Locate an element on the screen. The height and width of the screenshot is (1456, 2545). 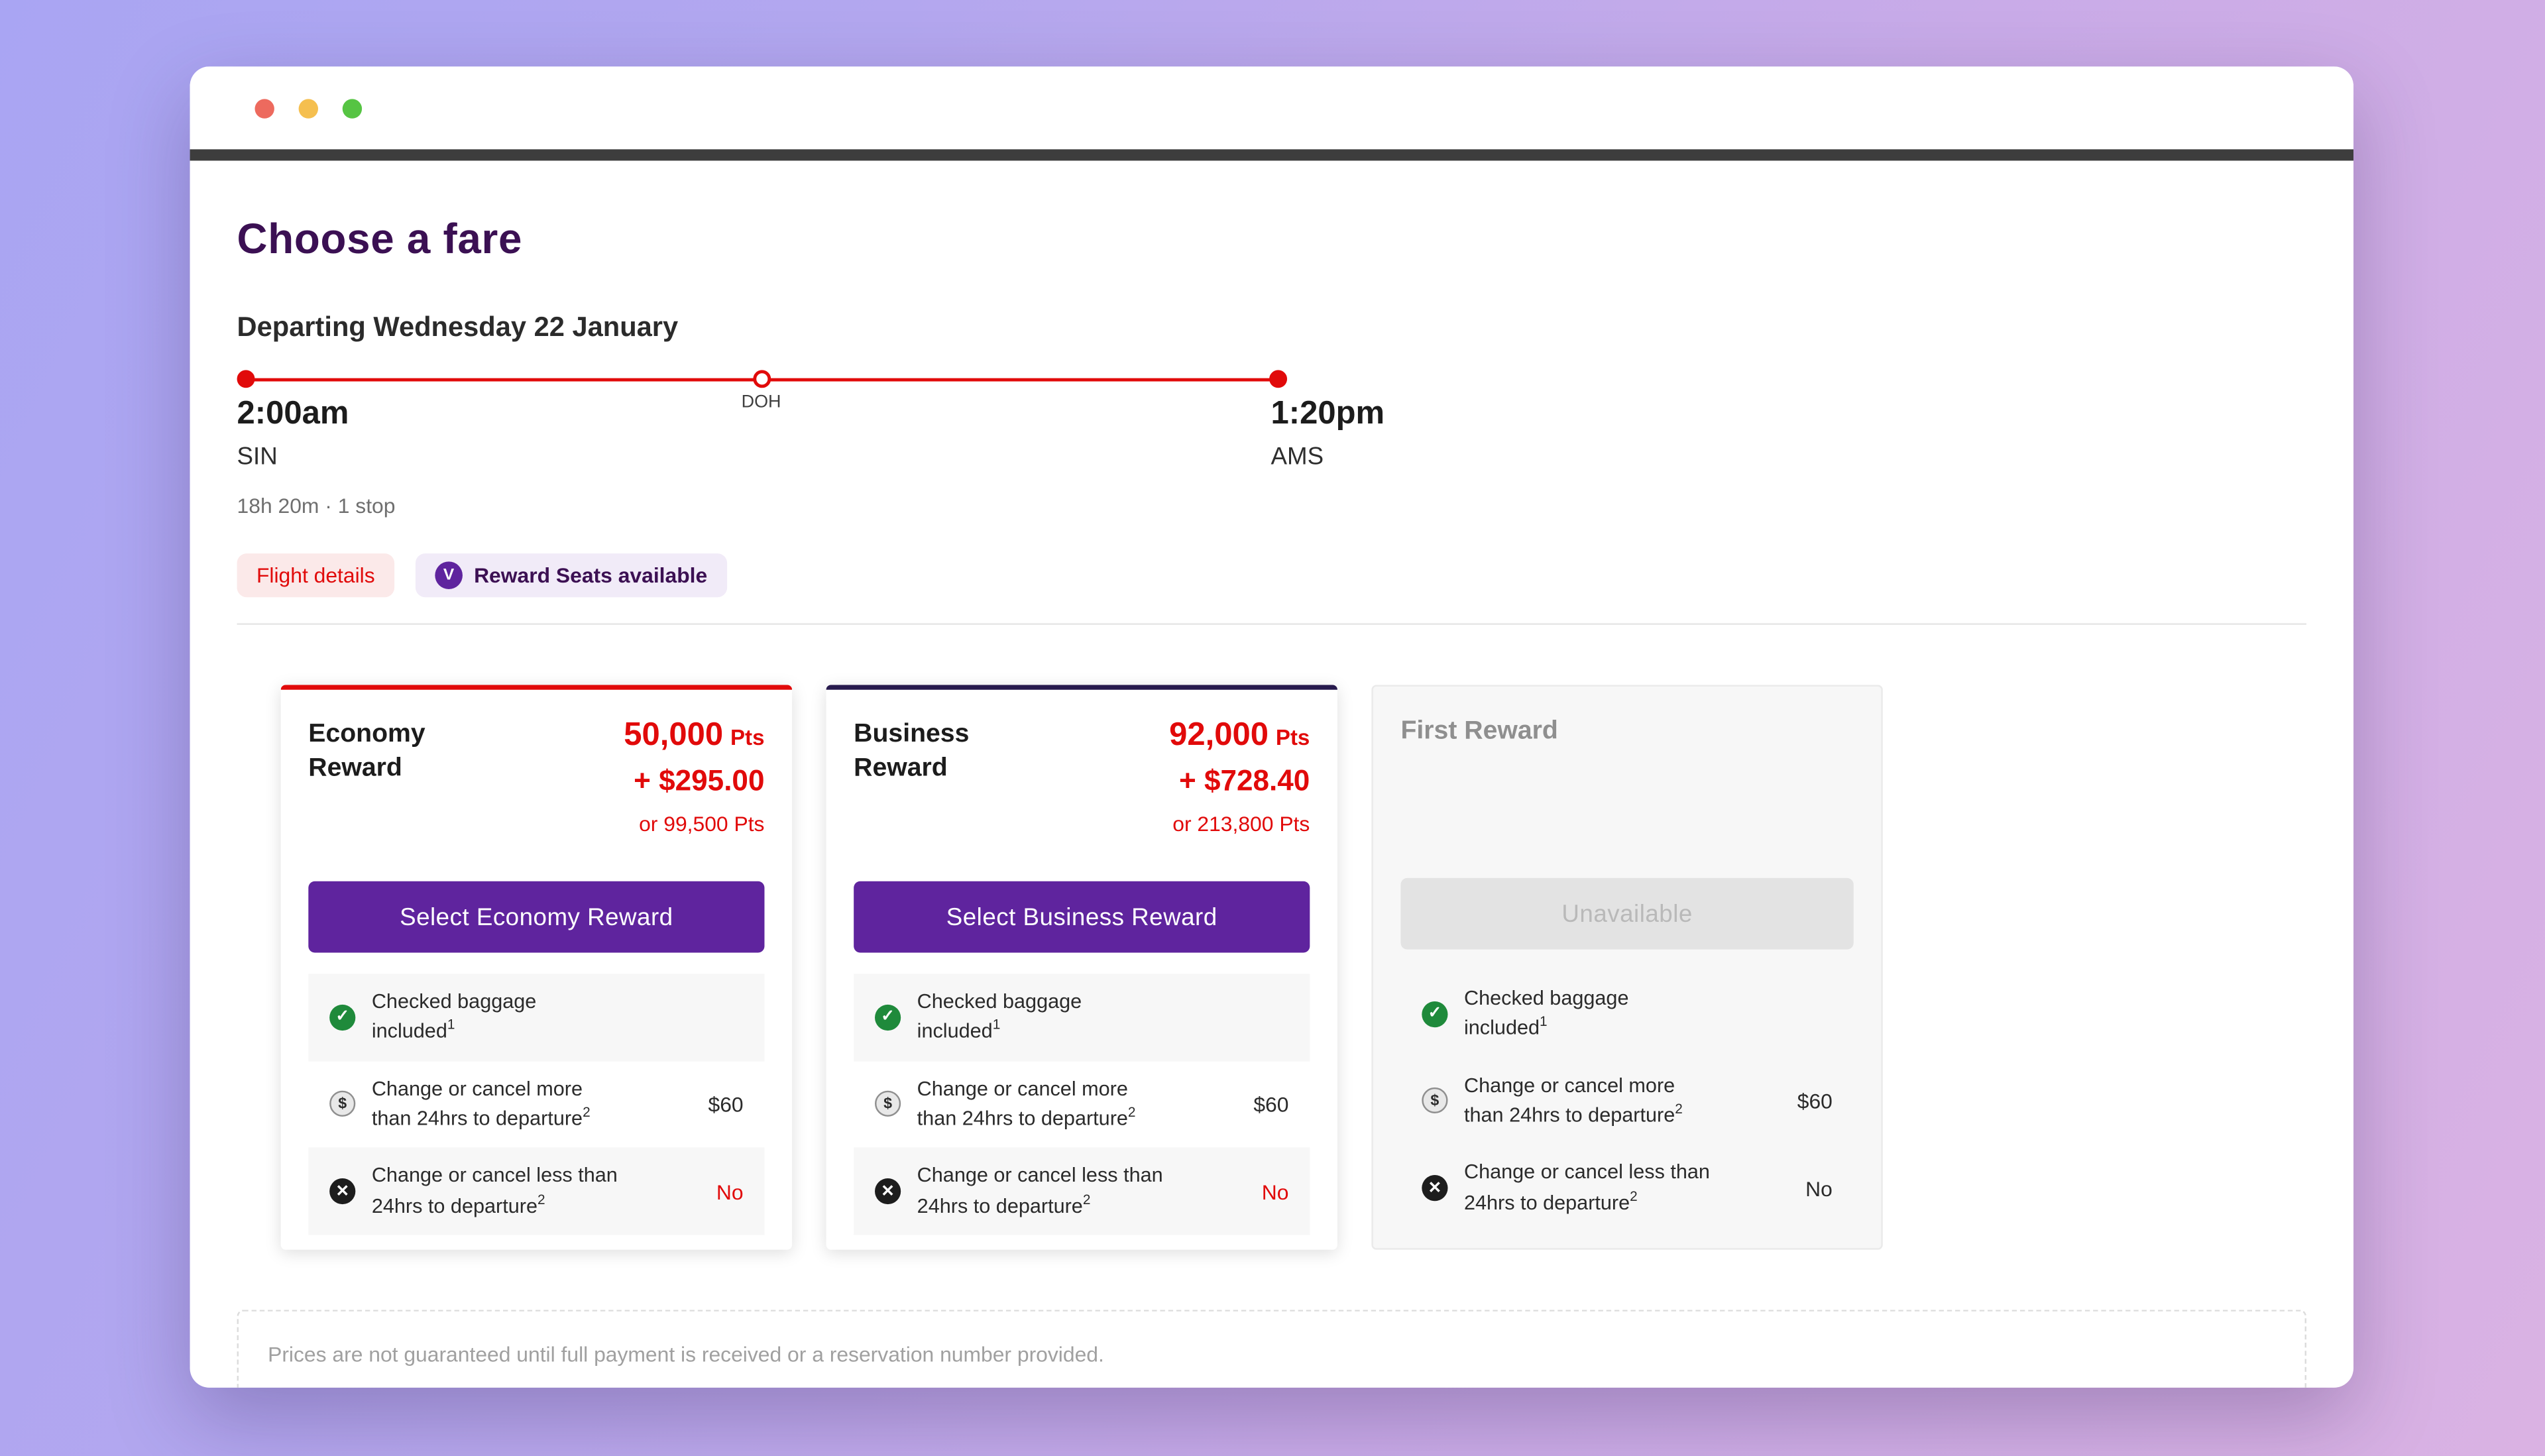
fare-points: 50,000 Pts is located at coordinates (694, 735).